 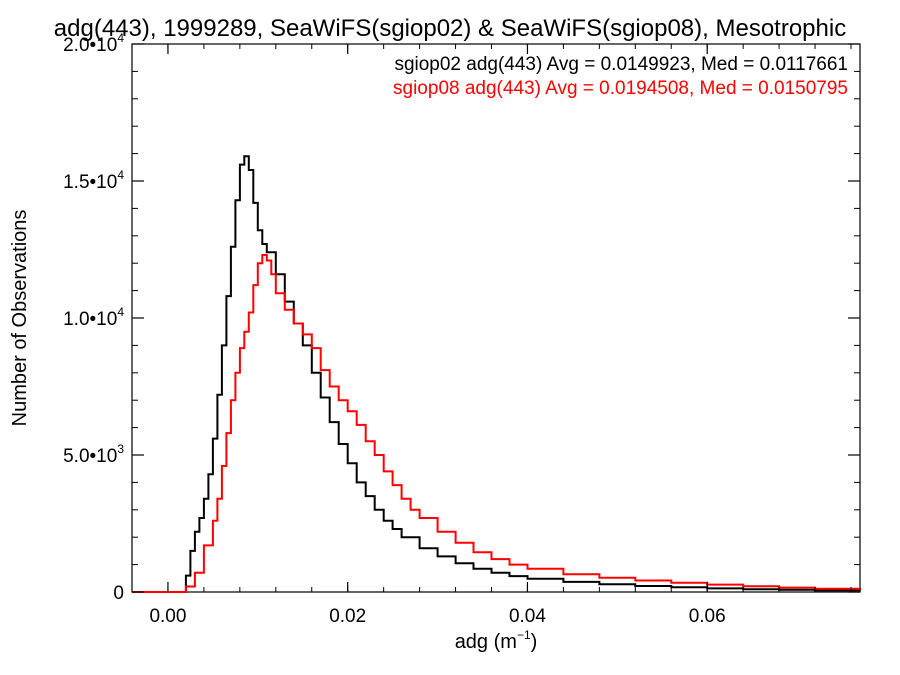 I want to click on x-axis-label-base: adg (m, so click(x=486, y=642).